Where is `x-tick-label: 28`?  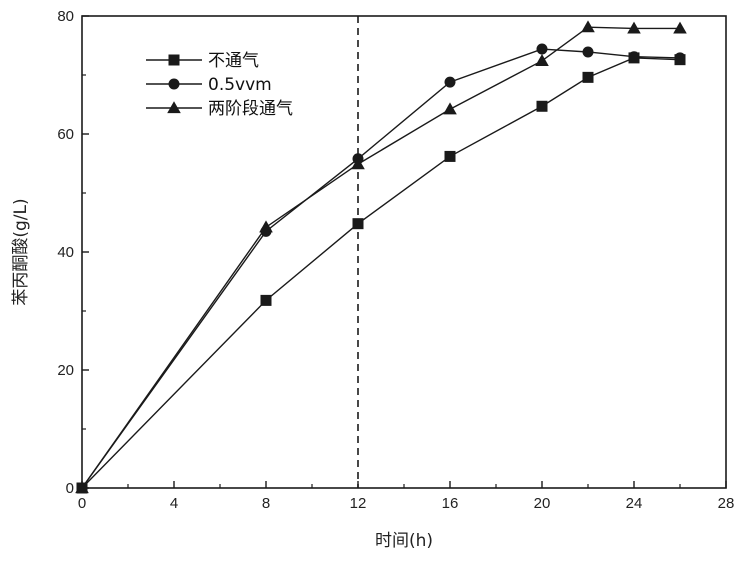 x-tick-label: 28 is located at coordinates (726, 503).